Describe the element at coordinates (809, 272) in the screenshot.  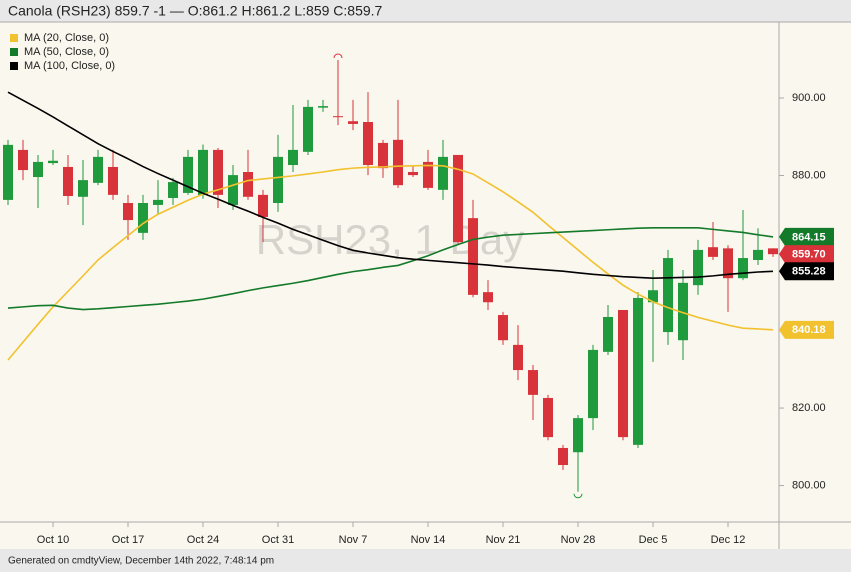
I see `price-tag-label: 855.28` at that location.